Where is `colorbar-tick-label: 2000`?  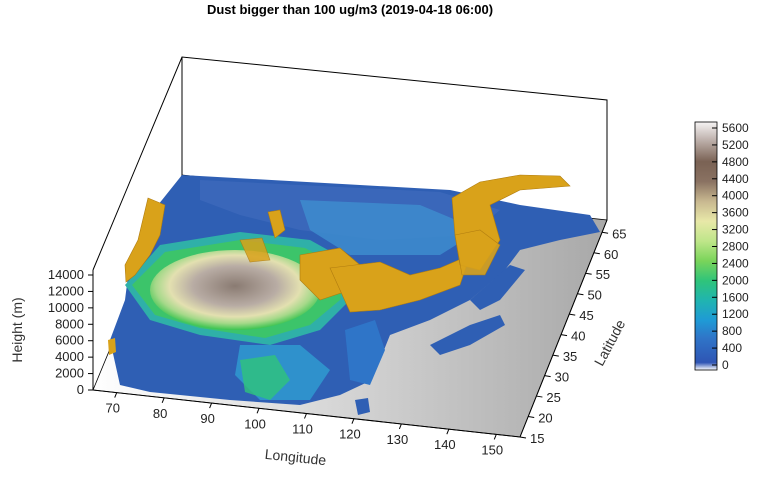 colorbar-tick-label: 2000 is located at coordinates (735, 280).